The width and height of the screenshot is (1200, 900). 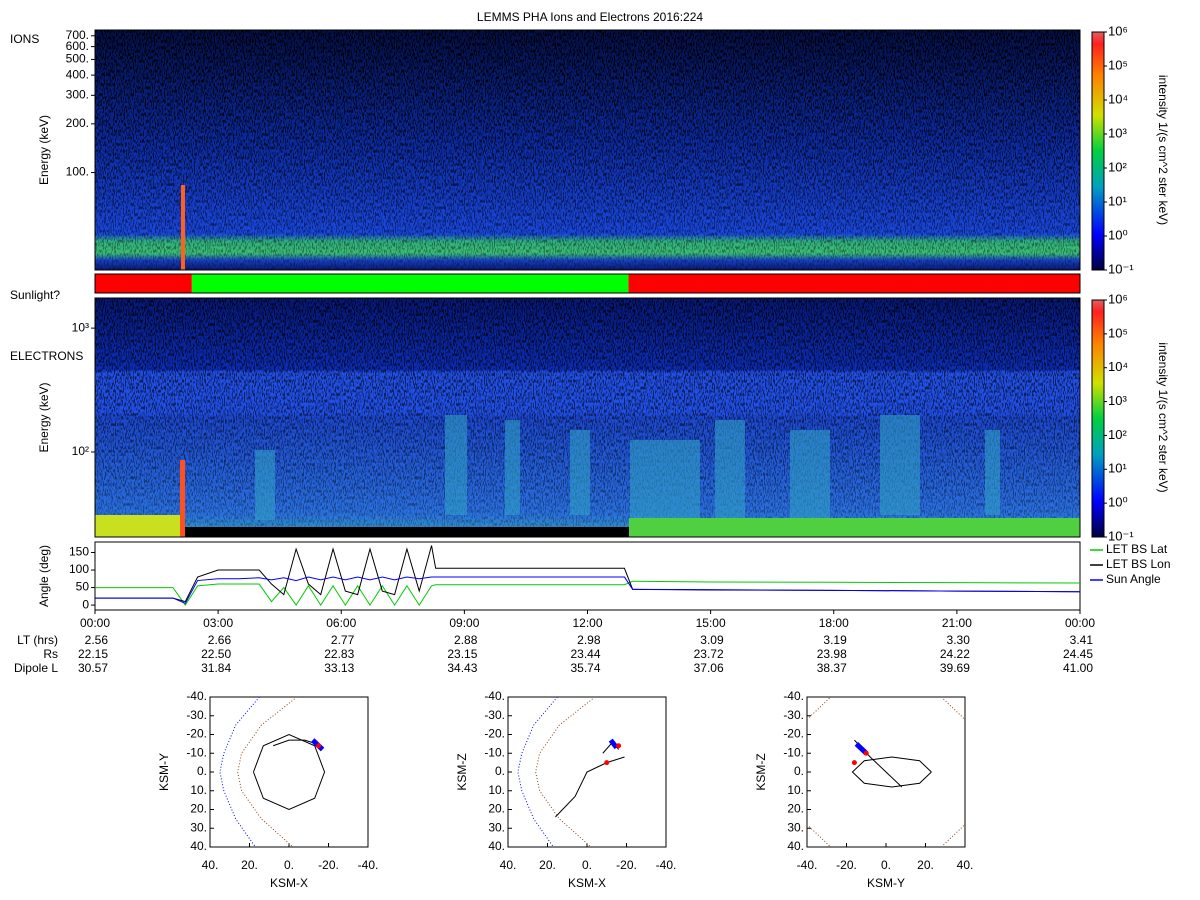 What do you see at coordinates (834, 623) in the screenshot?
I see `x-tick-label: 18:00` at bounding box center [834, 623].